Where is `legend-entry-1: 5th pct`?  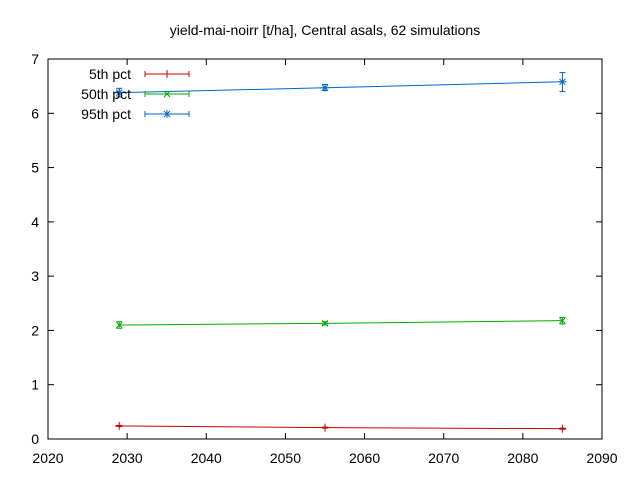
legend-entry-1: 5th pct is located at coordinates (139, 74).